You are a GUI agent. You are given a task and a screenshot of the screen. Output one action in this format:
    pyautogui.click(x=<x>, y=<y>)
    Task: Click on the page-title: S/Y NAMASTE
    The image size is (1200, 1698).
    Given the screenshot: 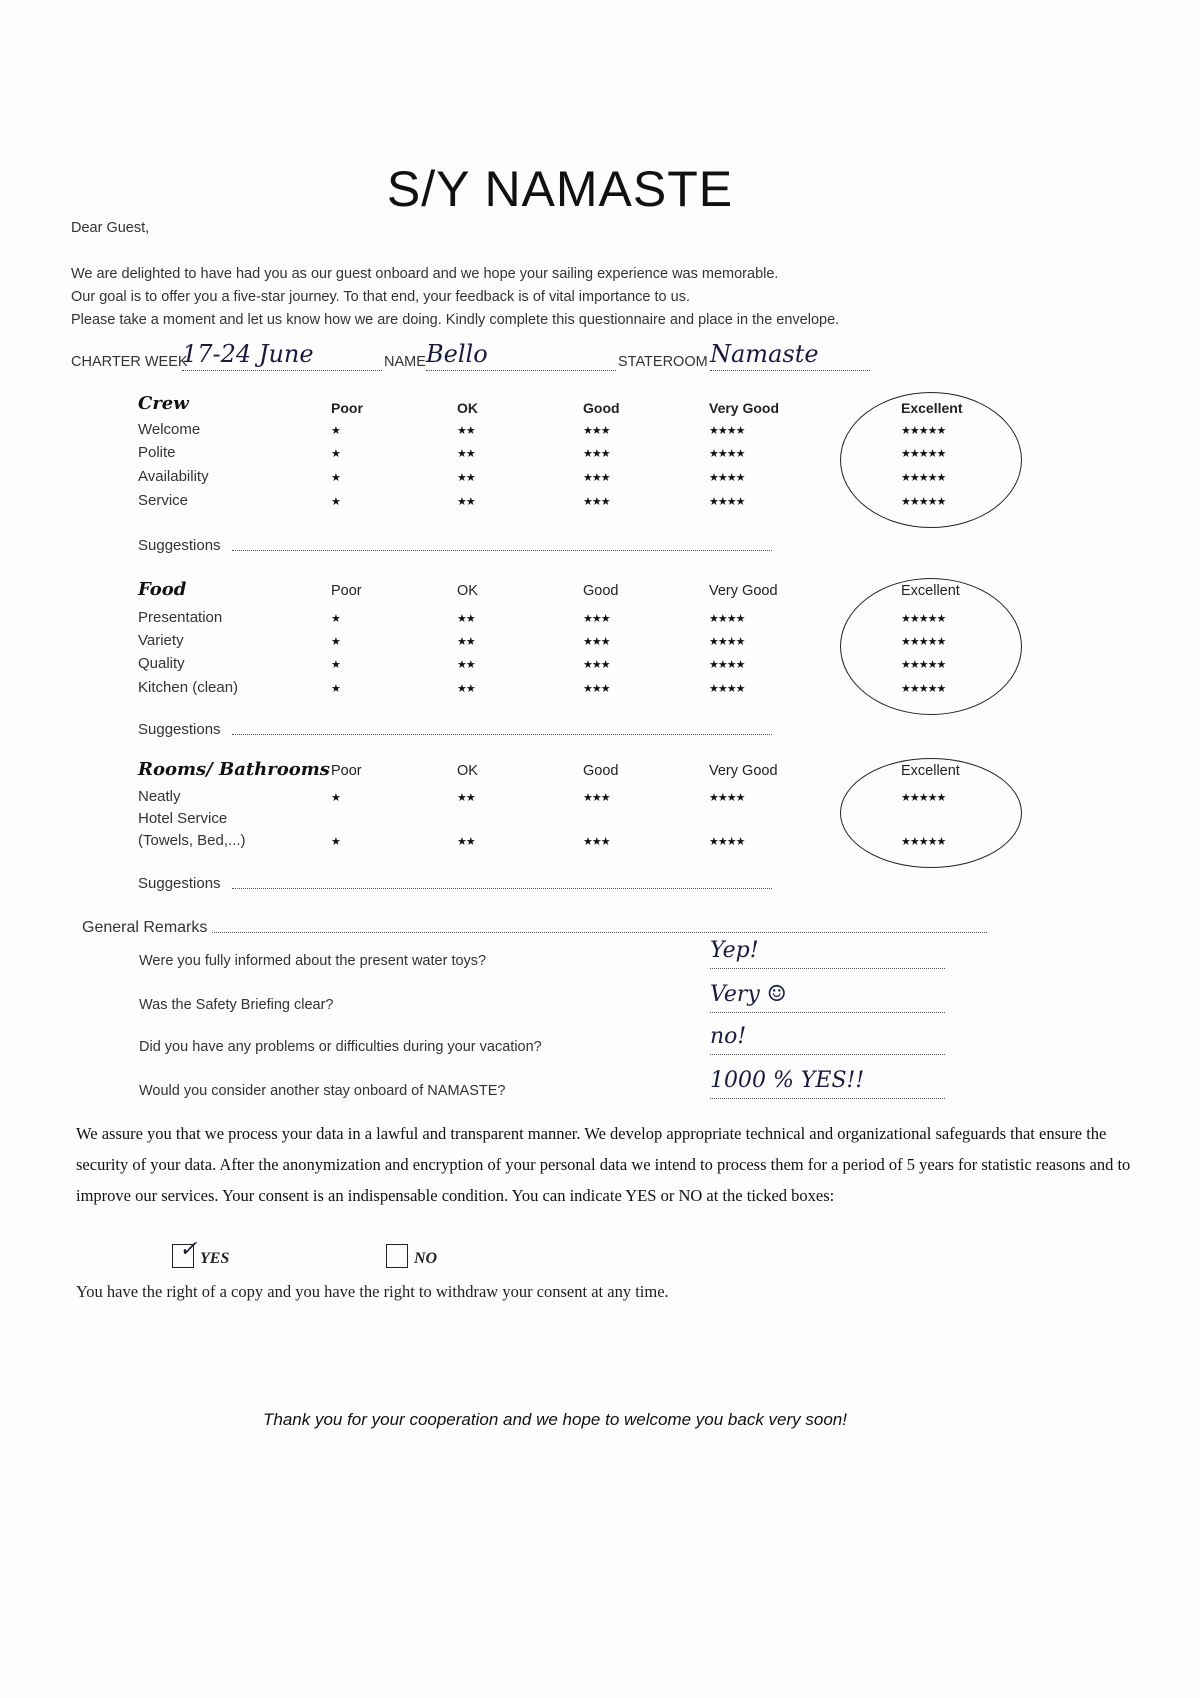 What is the action you would take?
    pyautogui.click(x=560, y=189)
    